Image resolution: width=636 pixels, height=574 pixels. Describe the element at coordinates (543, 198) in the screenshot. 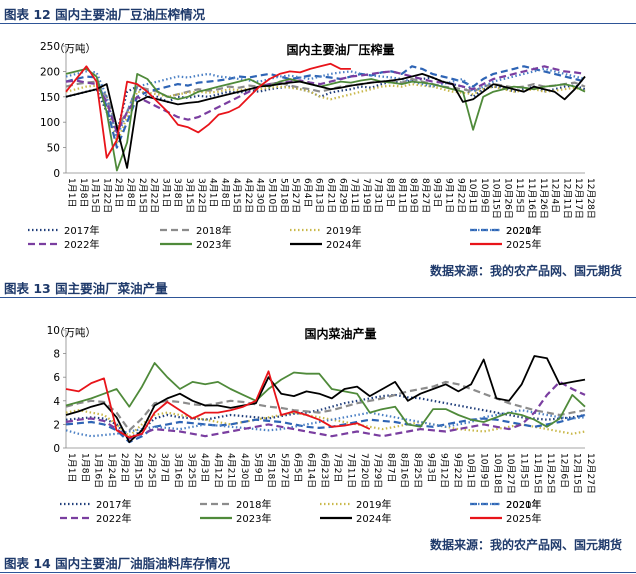

I see `x-tick-label: 11月26日` at that location.